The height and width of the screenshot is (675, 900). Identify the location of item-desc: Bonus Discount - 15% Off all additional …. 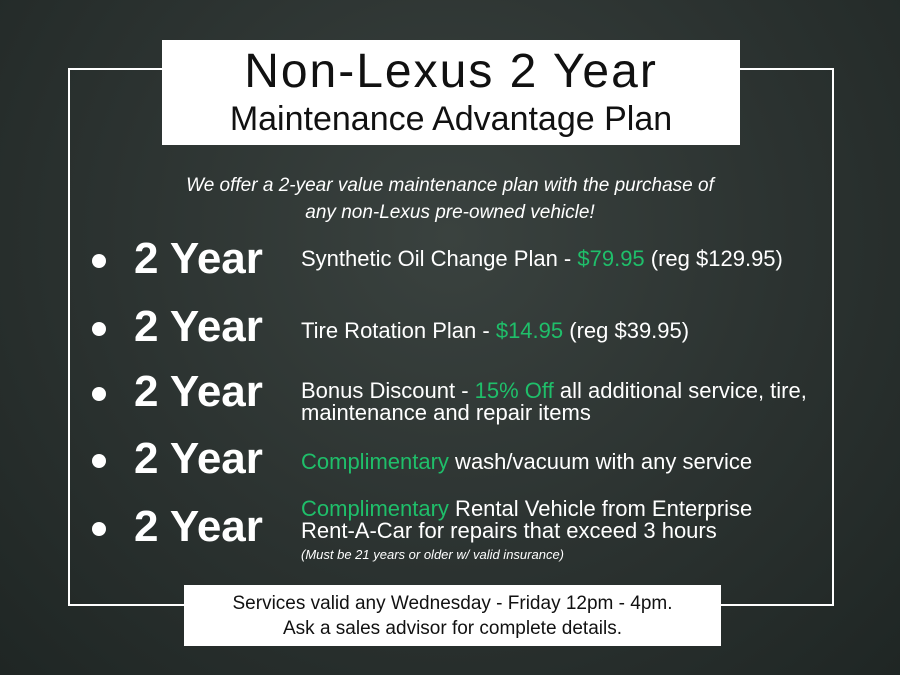
(554, 401).